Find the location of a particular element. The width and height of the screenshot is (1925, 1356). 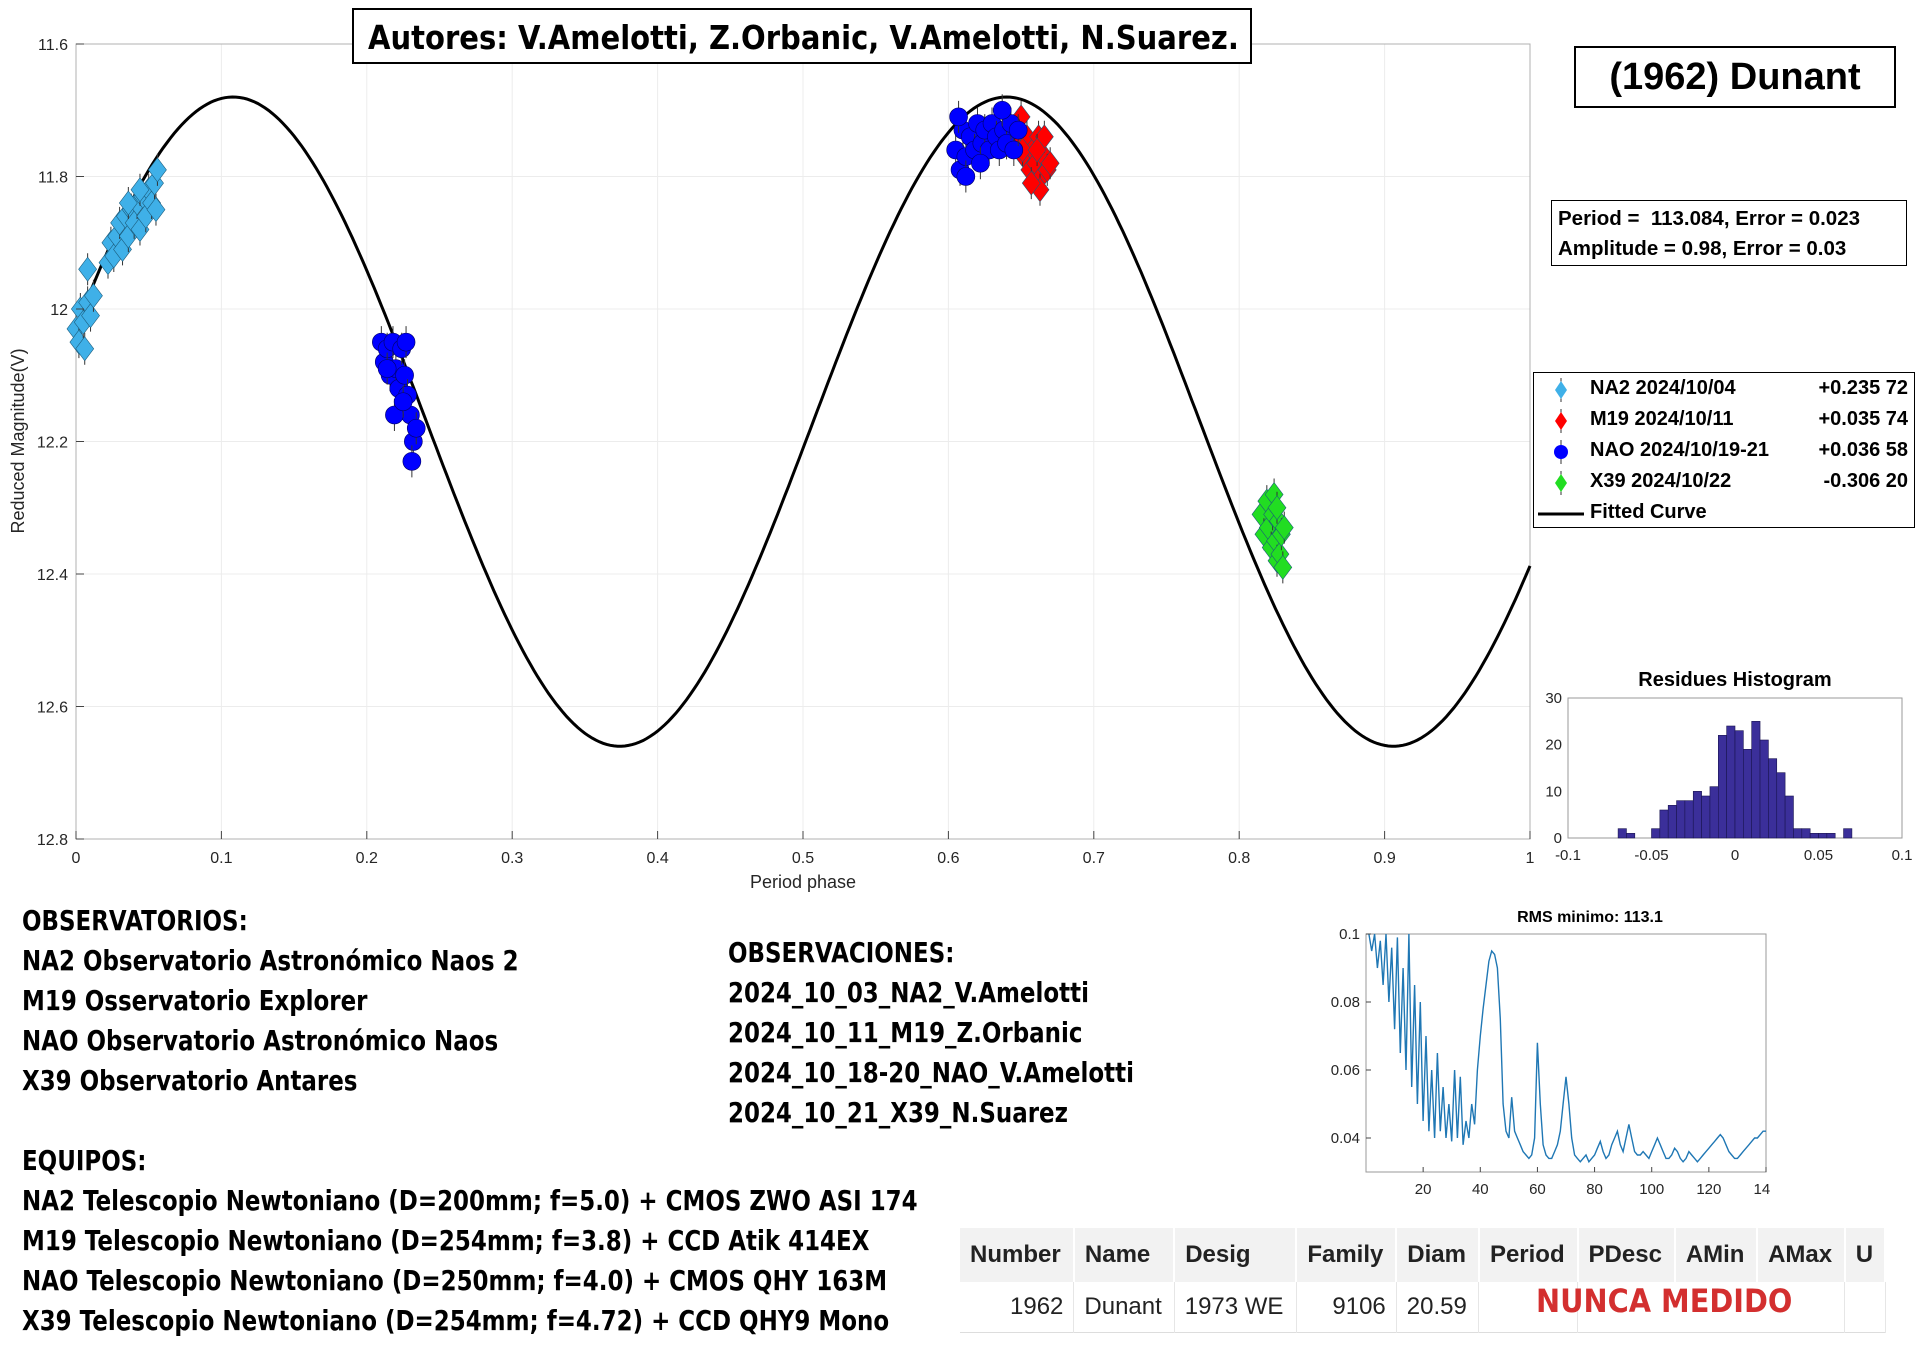

hist-x-tick-label: 0.1 is located at coordinates (1902, 855).